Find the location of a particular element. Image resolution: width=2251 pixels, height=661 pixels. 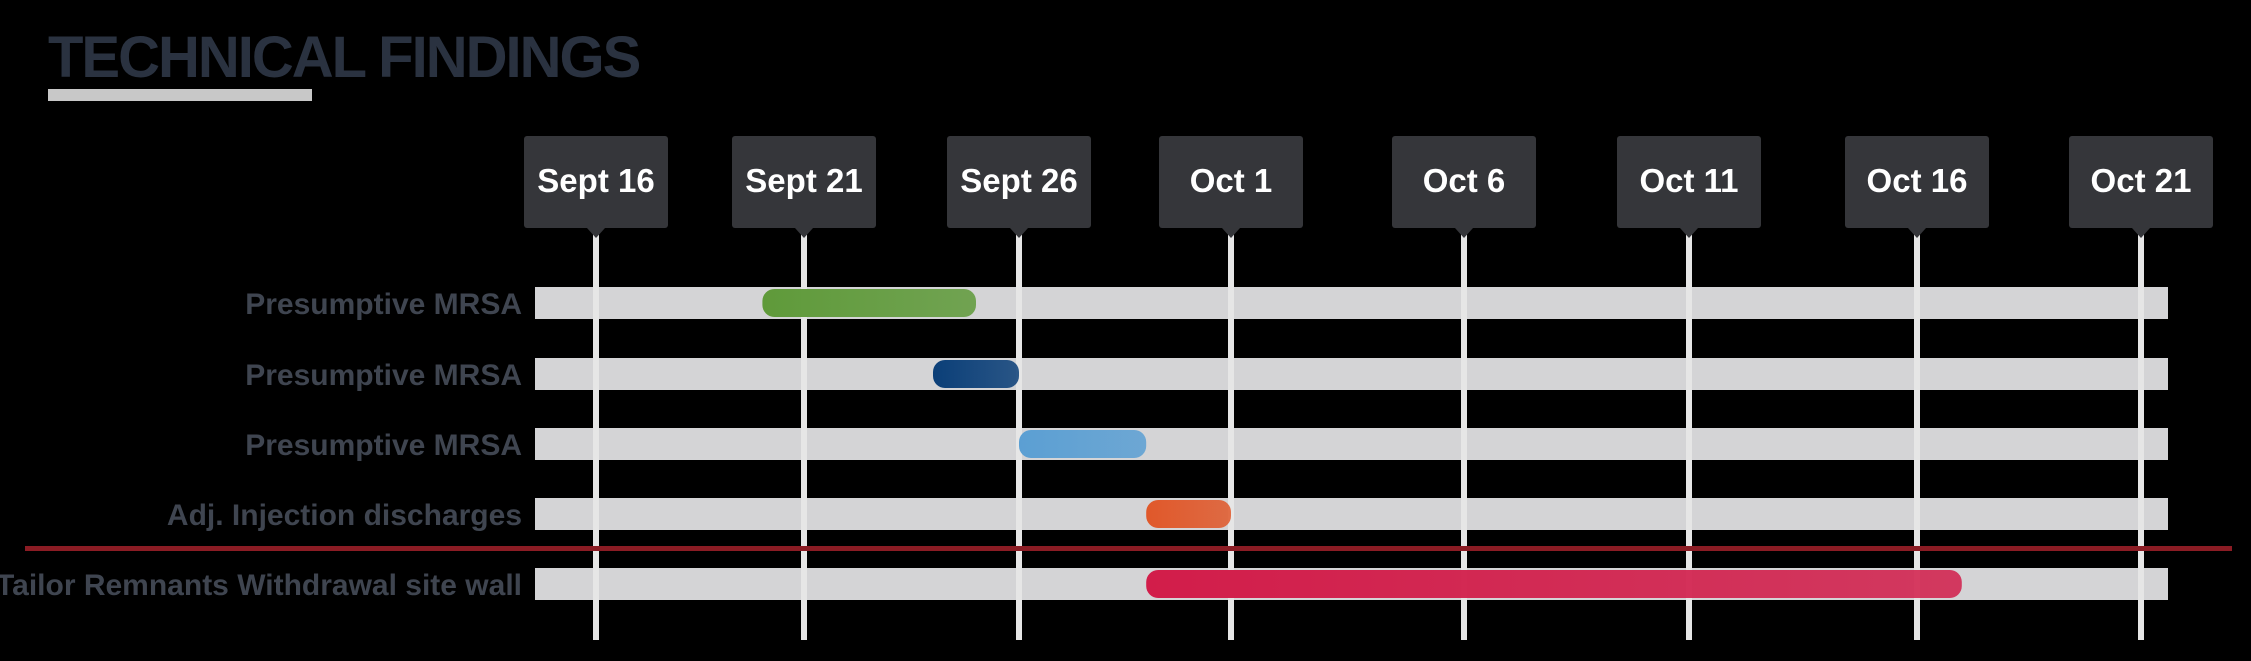

tick-label: Sept 16 is located at coordinates (595, 180).